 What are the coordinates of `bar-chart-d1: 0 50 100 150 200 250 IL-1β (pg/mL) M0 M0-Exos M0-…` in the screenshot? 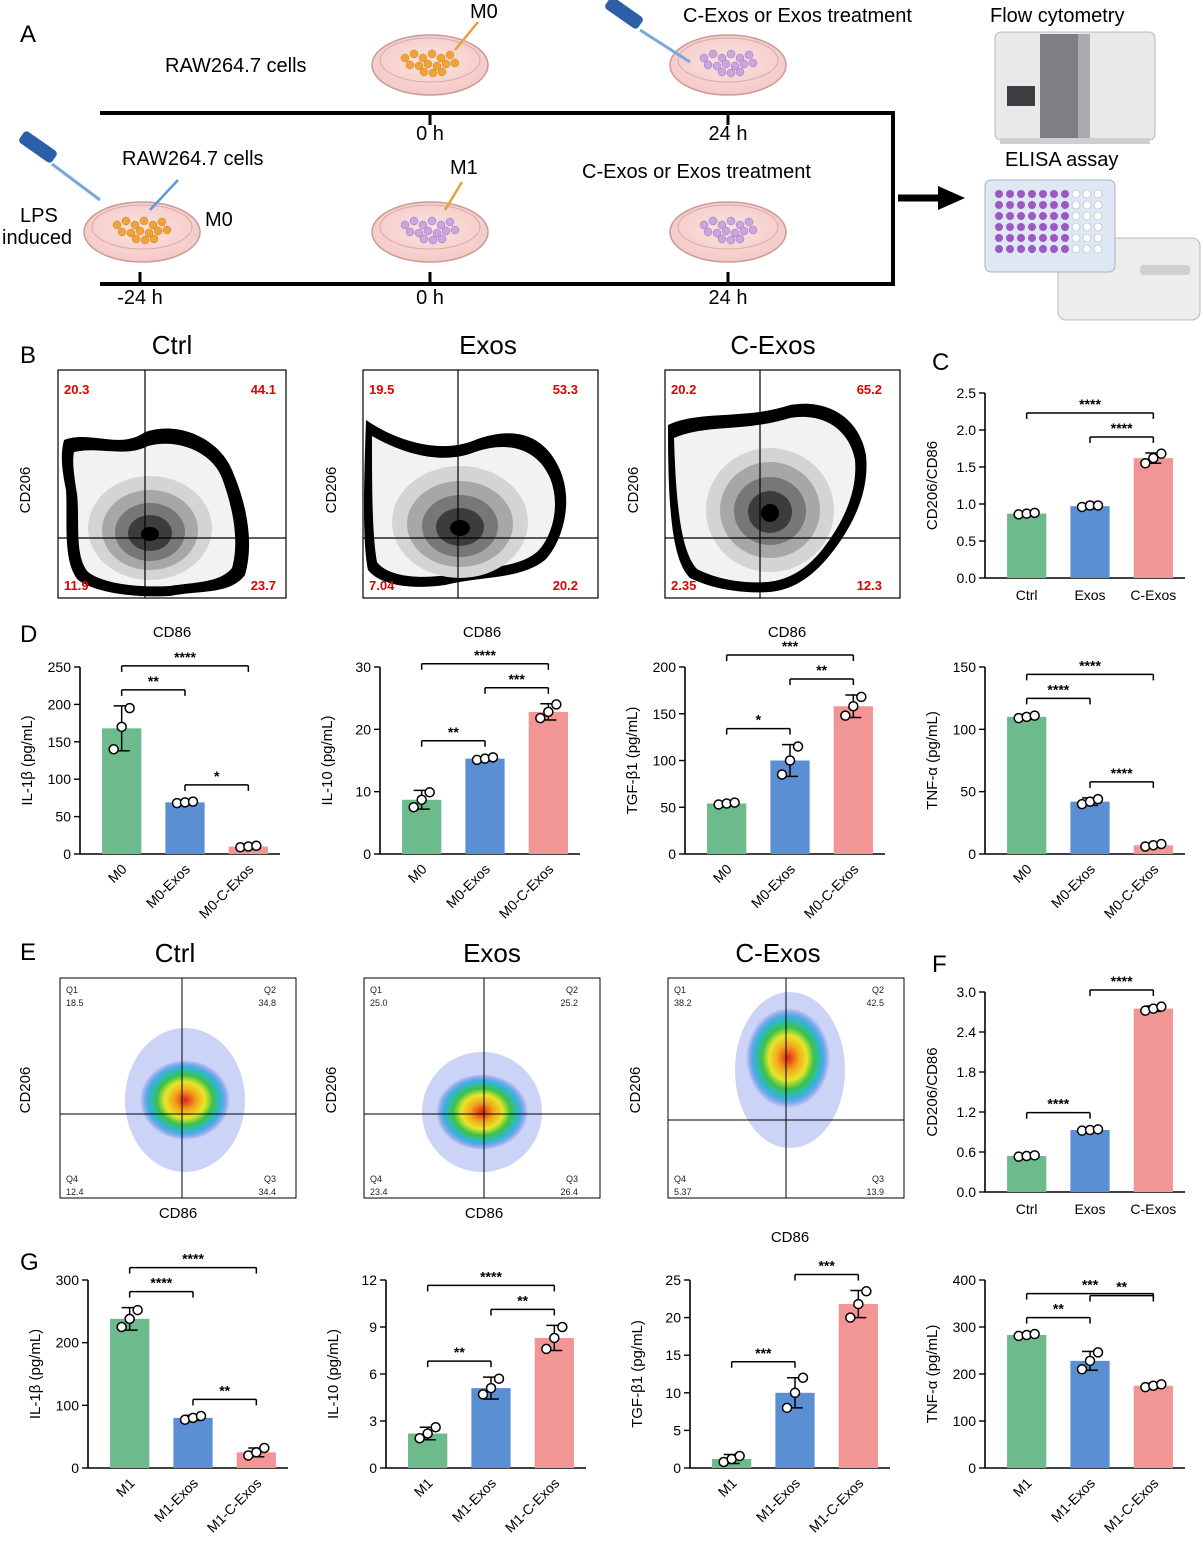 It's located at (149, 785).